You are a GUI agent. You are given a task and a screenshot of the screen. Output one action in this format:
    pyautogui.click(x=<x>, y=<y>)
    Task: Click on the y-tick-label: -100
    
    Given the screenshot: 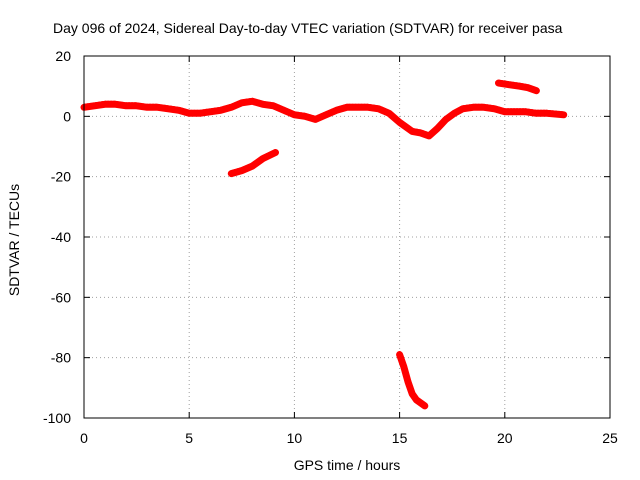 What is the action you would take?
    pyautogui.click(x=57, y=418)
    